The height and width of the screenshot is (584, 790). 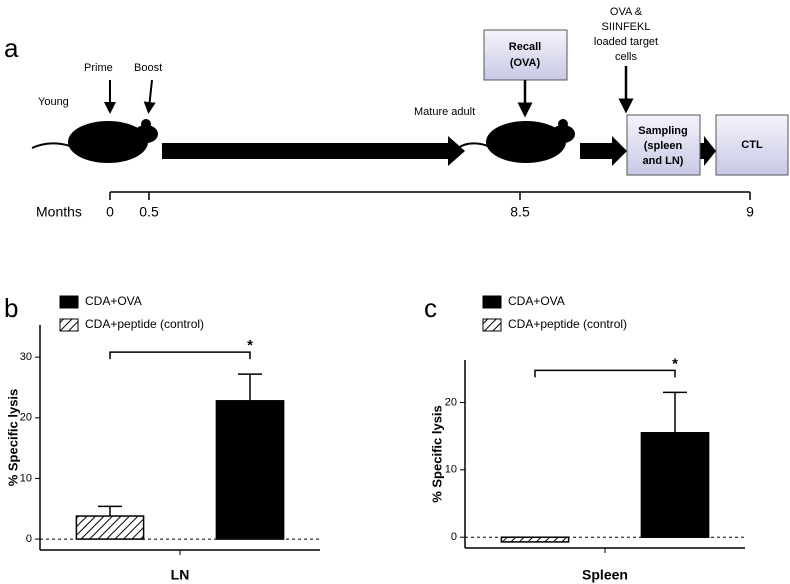 What do you see at coordinates (59, 212) in the screenshot?
I see `label: Months` at bounding box center [59, 212].